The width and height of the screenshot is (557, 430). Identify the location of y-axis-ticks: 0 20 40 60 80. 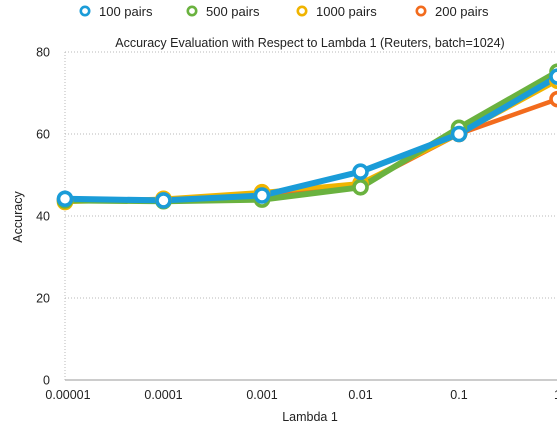
(43, 217).